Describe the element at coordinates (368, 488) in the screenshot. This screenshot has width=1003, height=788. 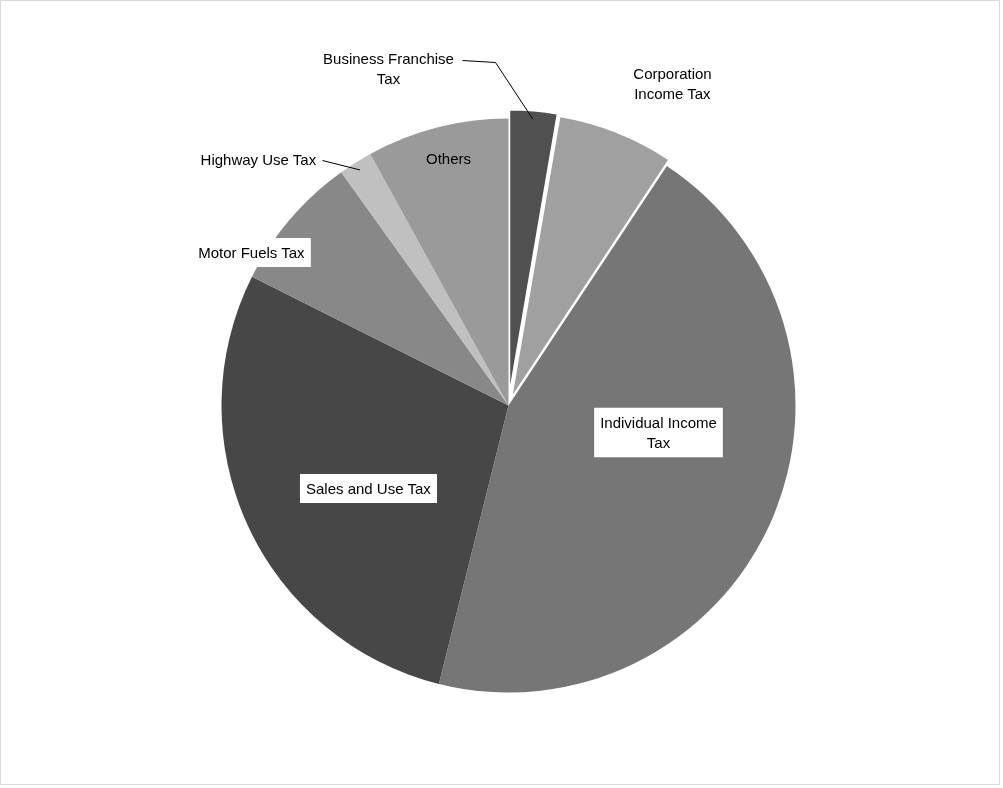
I see `slice-label: Sales and Use Tax` at that location.